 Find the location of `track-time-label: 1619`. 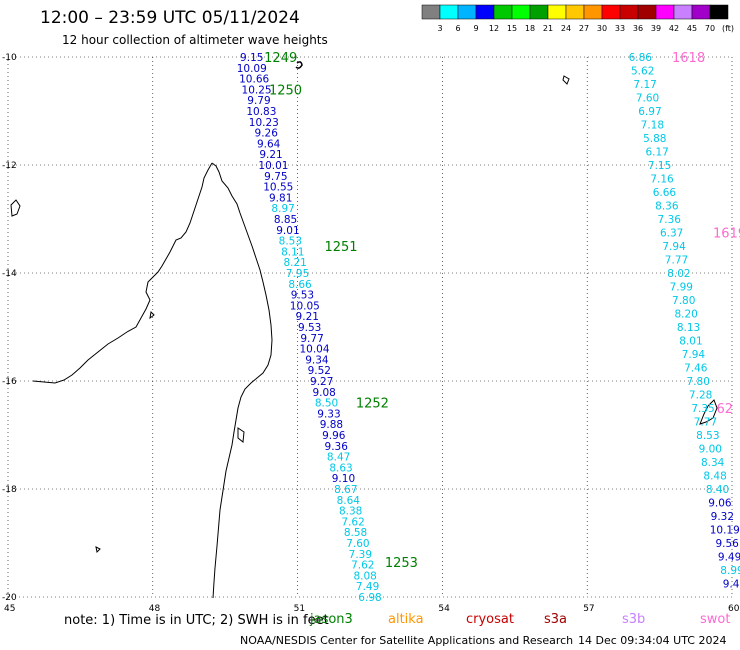

track-time-label: 1619 is located at coordinates (726, 234).